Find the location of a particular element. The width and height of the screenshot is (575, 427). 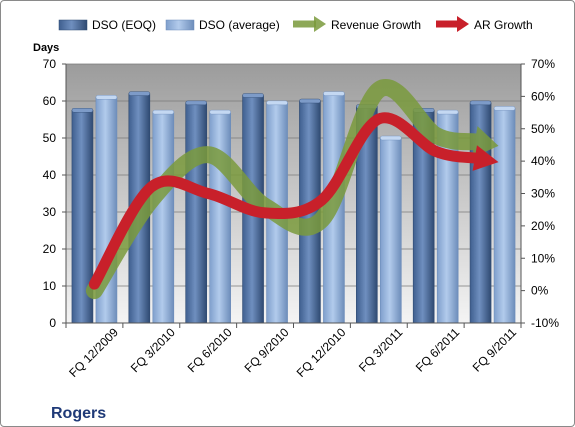

x-tick-label: FQ 12/2010 is located at coordinates (321, 352).